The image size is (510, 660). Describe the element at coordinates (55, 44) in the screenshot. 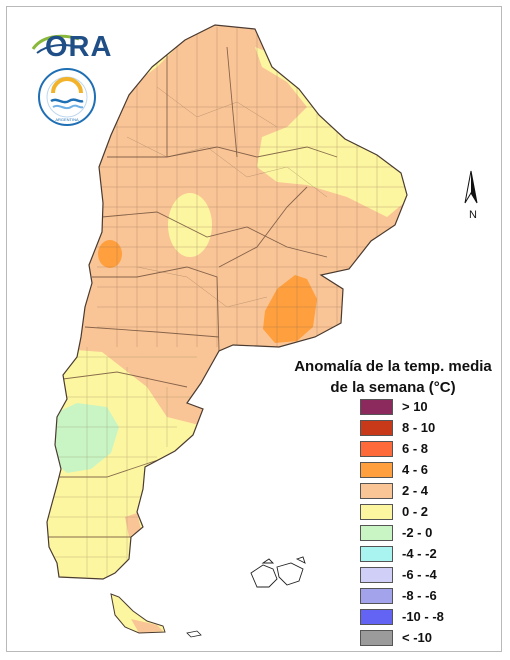

I see `ora-logo-icon` at that location.